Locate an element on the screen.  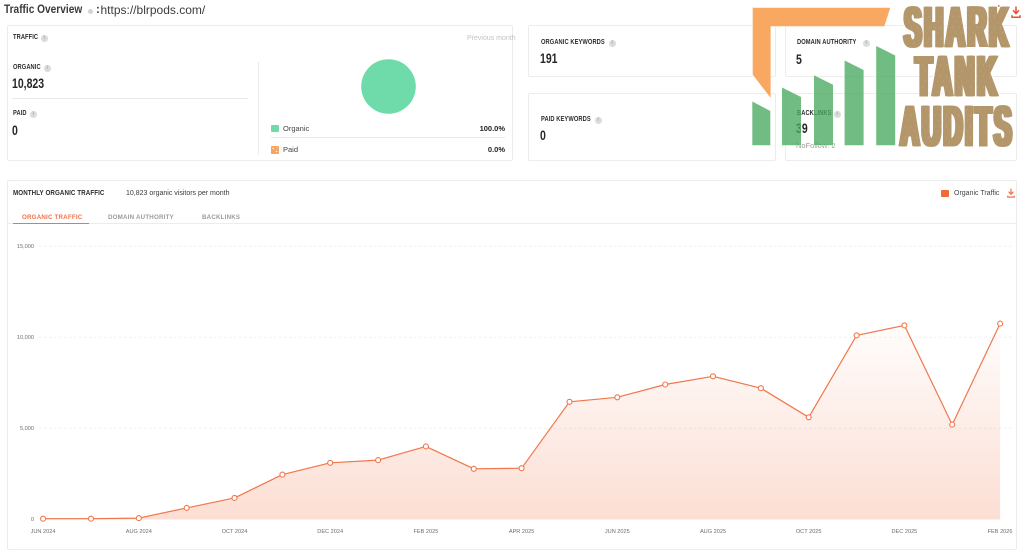
svg-text: OCT 2025 is located at coordinates (809, 532).